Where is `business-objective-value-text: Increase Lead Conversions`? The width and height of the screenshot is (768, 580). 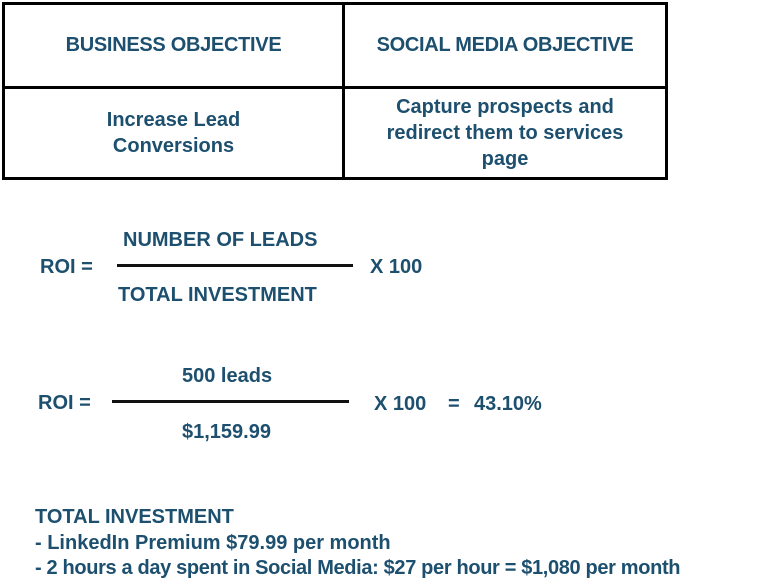
business-objective-value-text: Increase Lead Conversions is located at coordinates (173, 133).